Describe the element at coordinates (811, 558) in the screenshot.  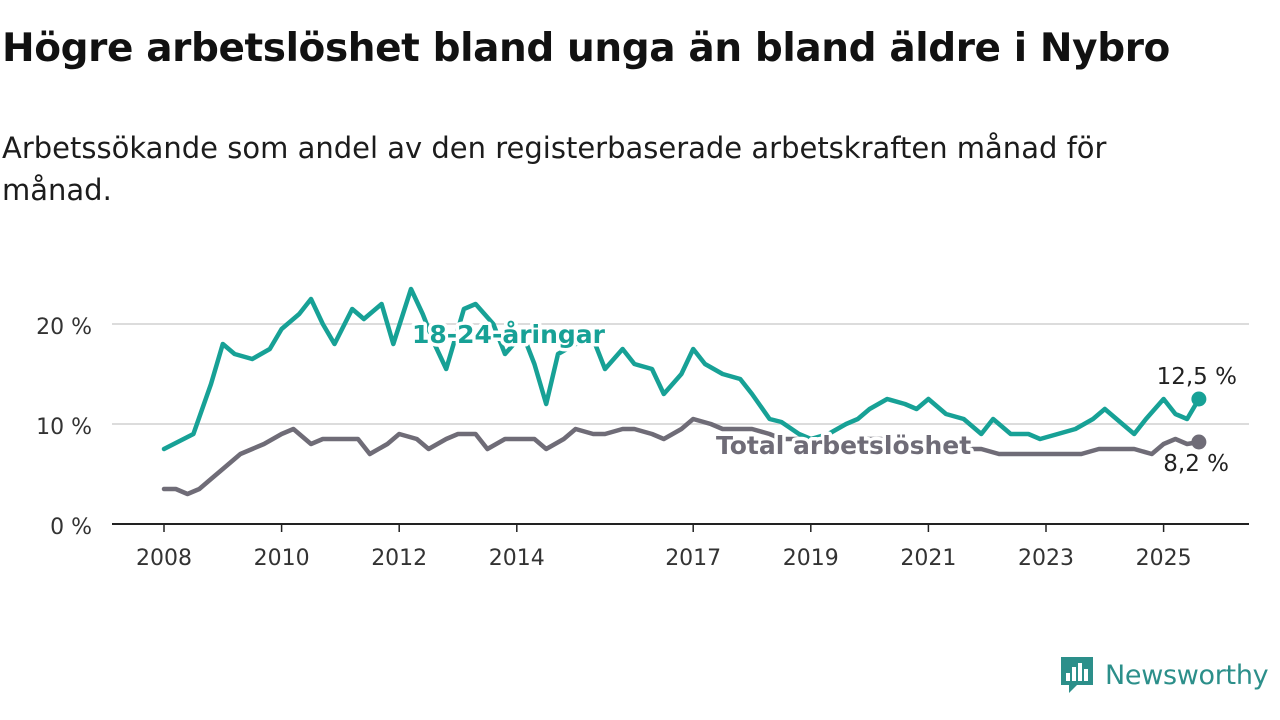
I see `x-tick-label: 2019` at that location.